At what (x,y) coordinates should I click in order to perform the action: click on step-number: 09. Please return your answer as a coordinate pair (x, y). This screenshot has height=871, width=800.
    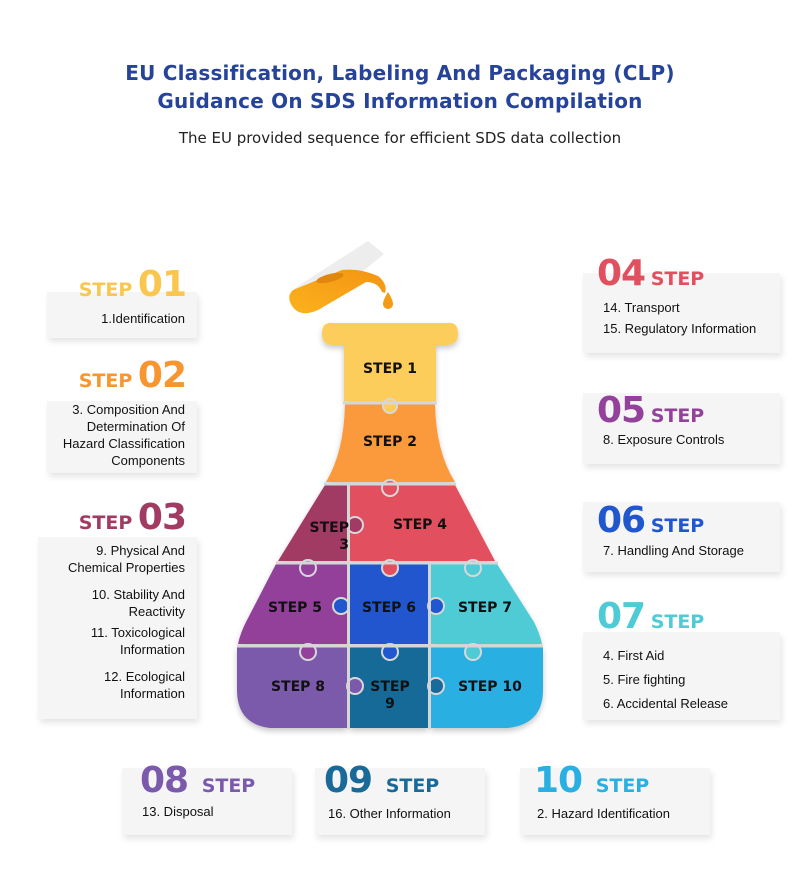
    Looking at the image, I should click on (348, 780).